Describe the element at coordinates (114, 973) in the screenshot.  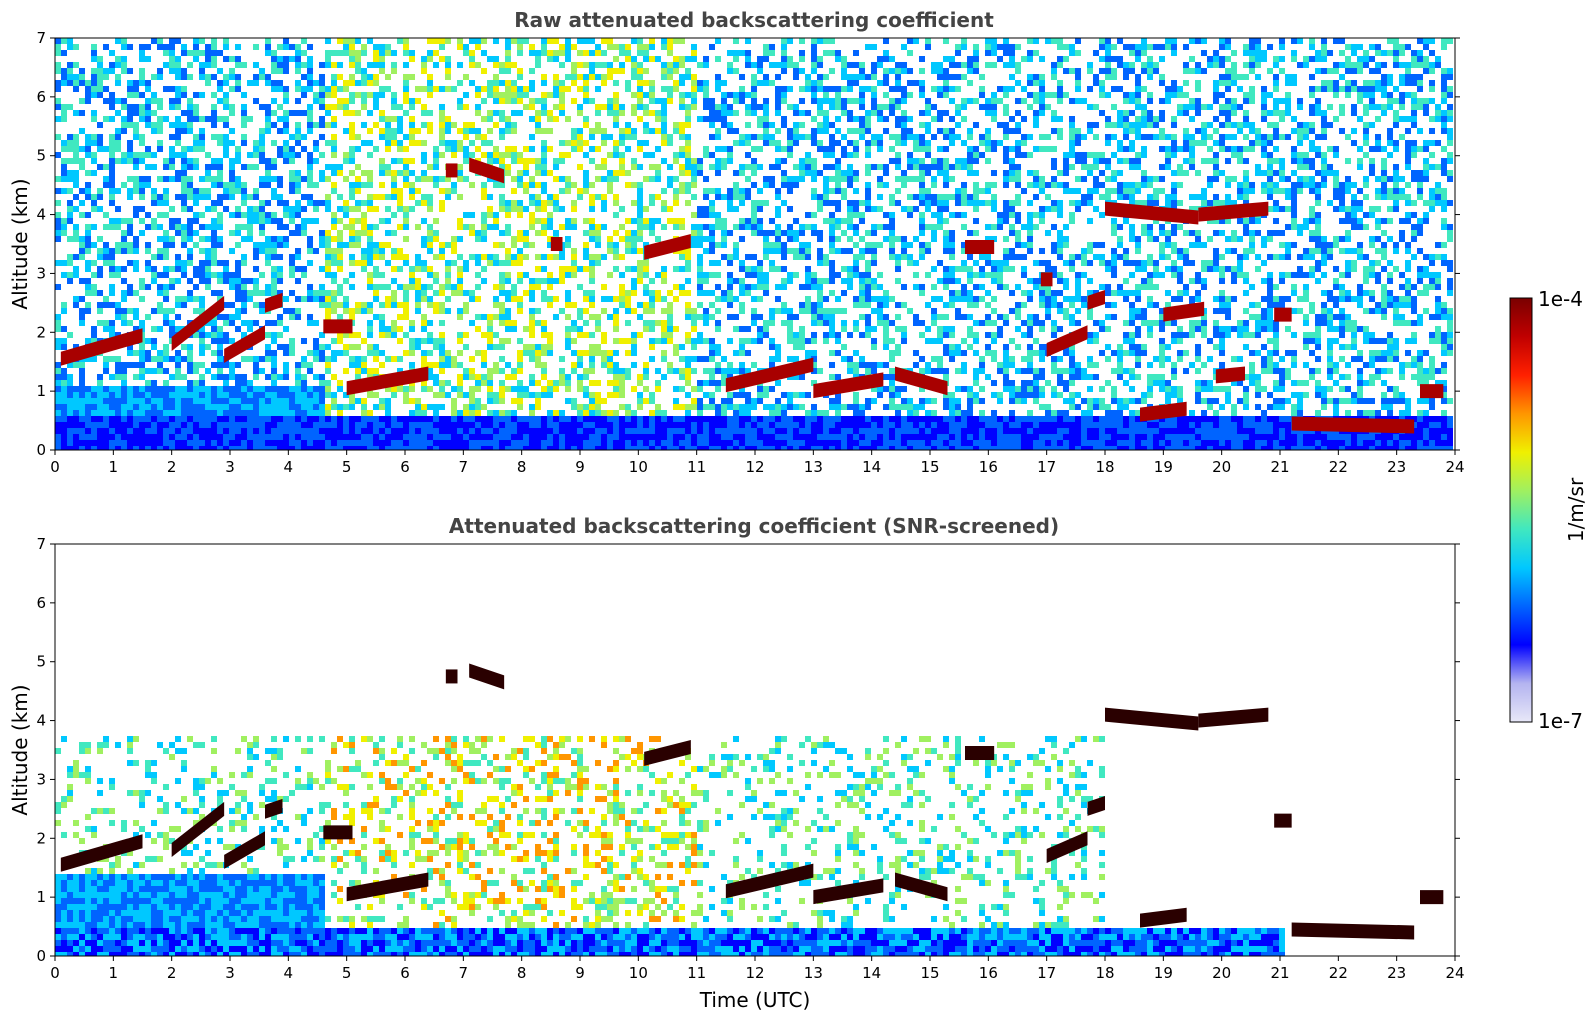
I see `x-tick-label: 1` at that location.